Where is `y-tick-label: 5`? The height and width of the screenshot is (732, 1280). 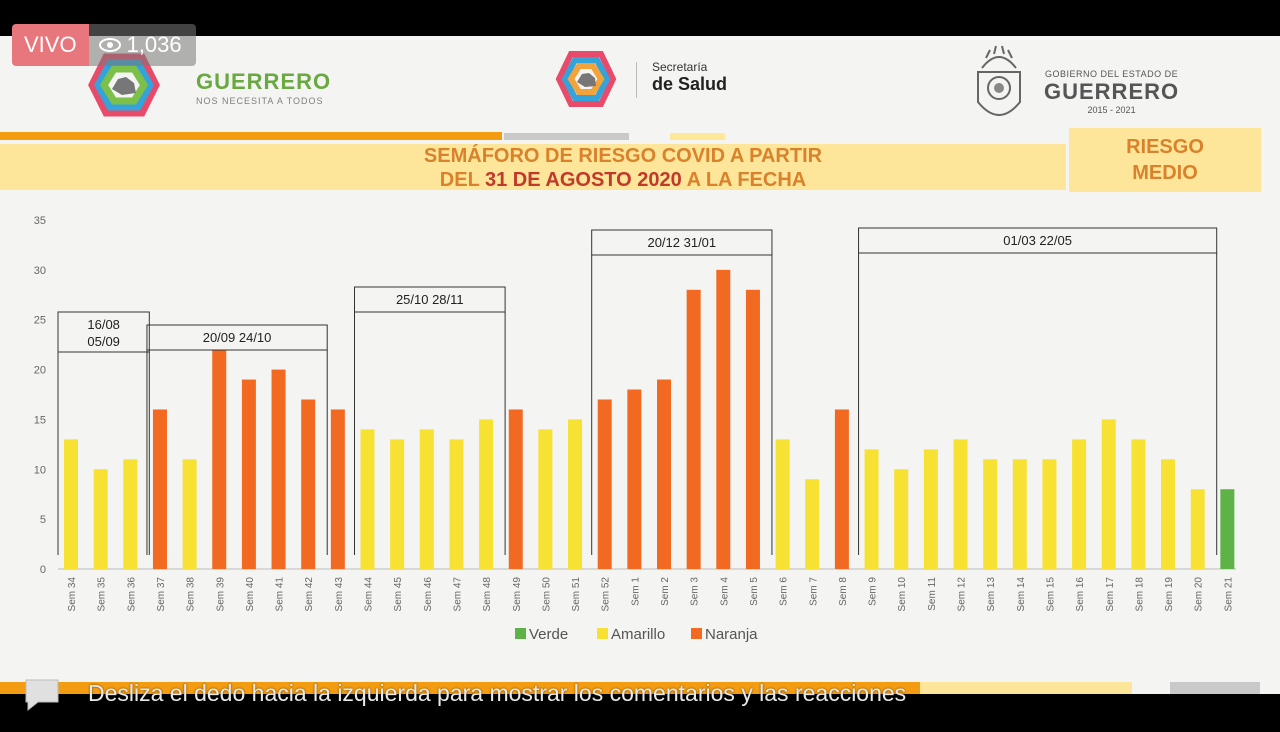 y-tick-label: 5 is located at coordinates (43, 520).